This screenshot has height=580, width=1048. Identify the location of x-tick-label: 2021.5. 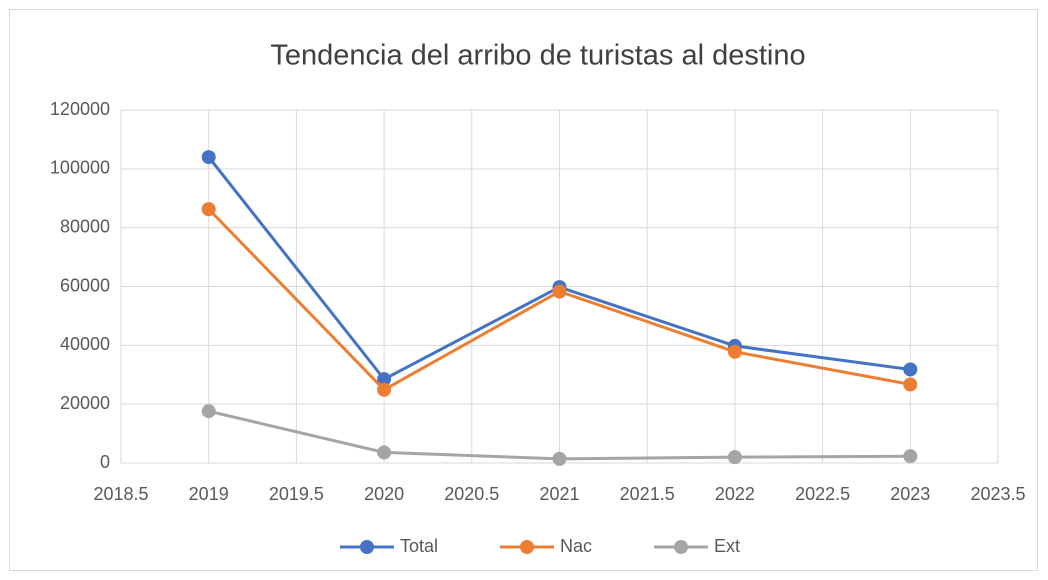
(647, 494).